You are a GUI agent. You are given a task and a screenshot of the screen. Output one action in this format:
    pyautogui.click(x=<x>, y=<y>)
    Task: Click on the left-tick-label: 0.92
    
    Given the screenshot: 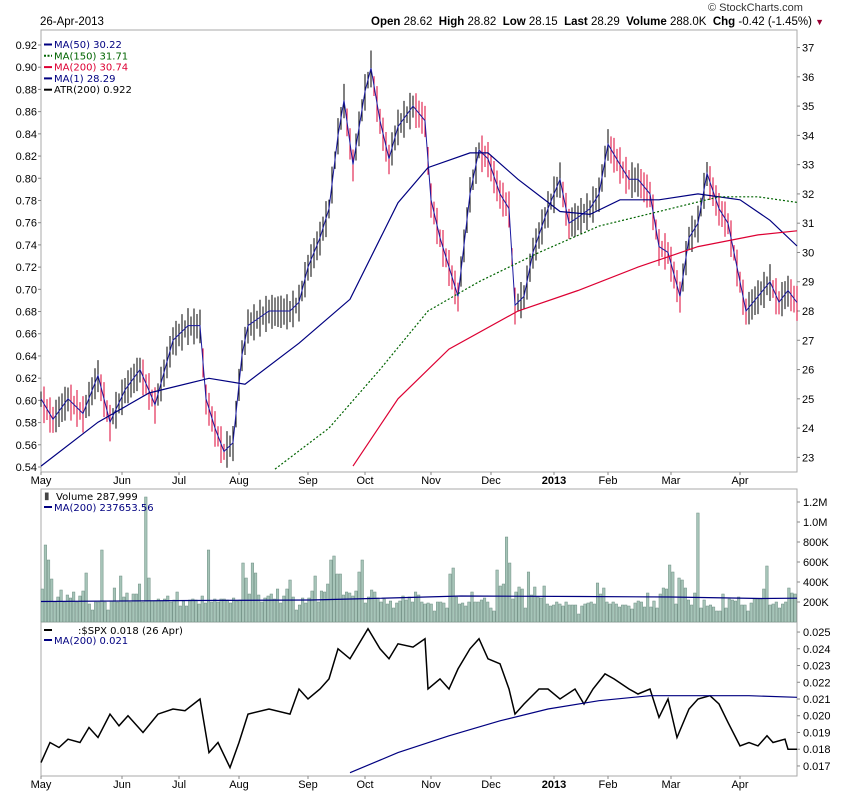 What is the action you would take?
    pyautogui.click(x=26, y=46)
    